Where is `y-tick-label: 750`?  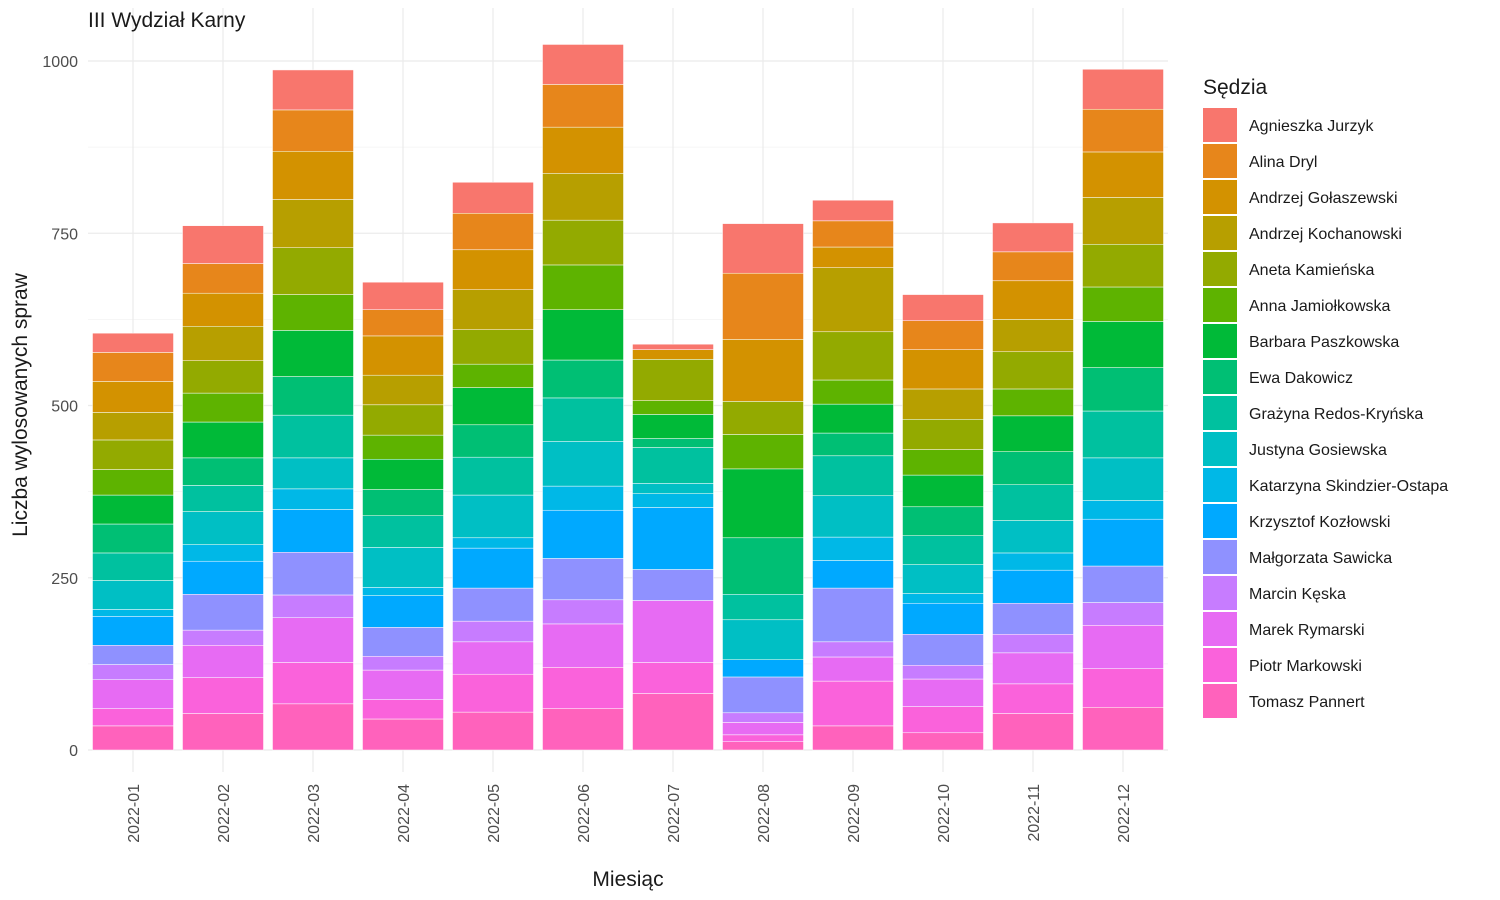 y-tick-label: 750 is located at coordinates (64, 234).